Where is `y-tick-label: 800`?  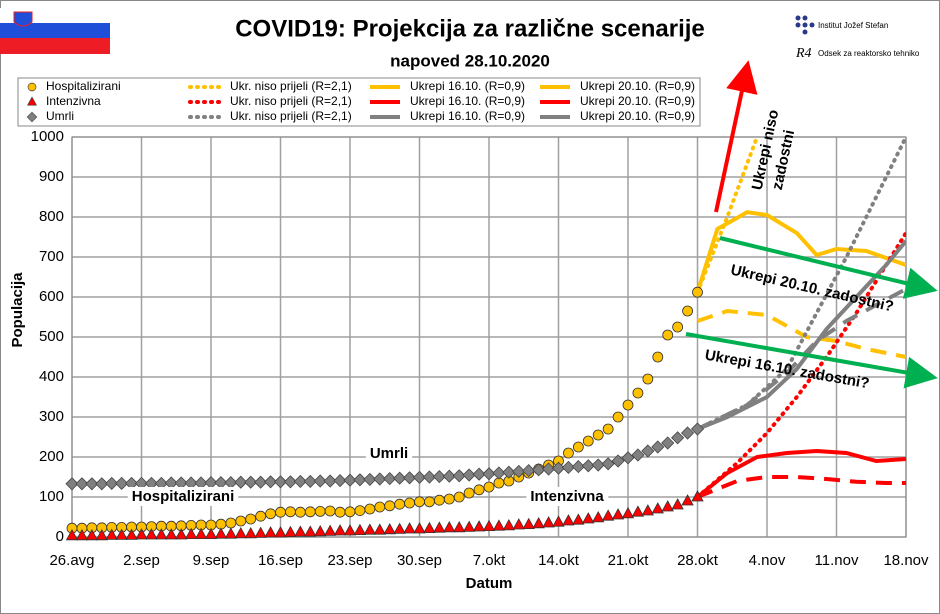 y-tick-label: 800 is located at coordinates (51, 216).